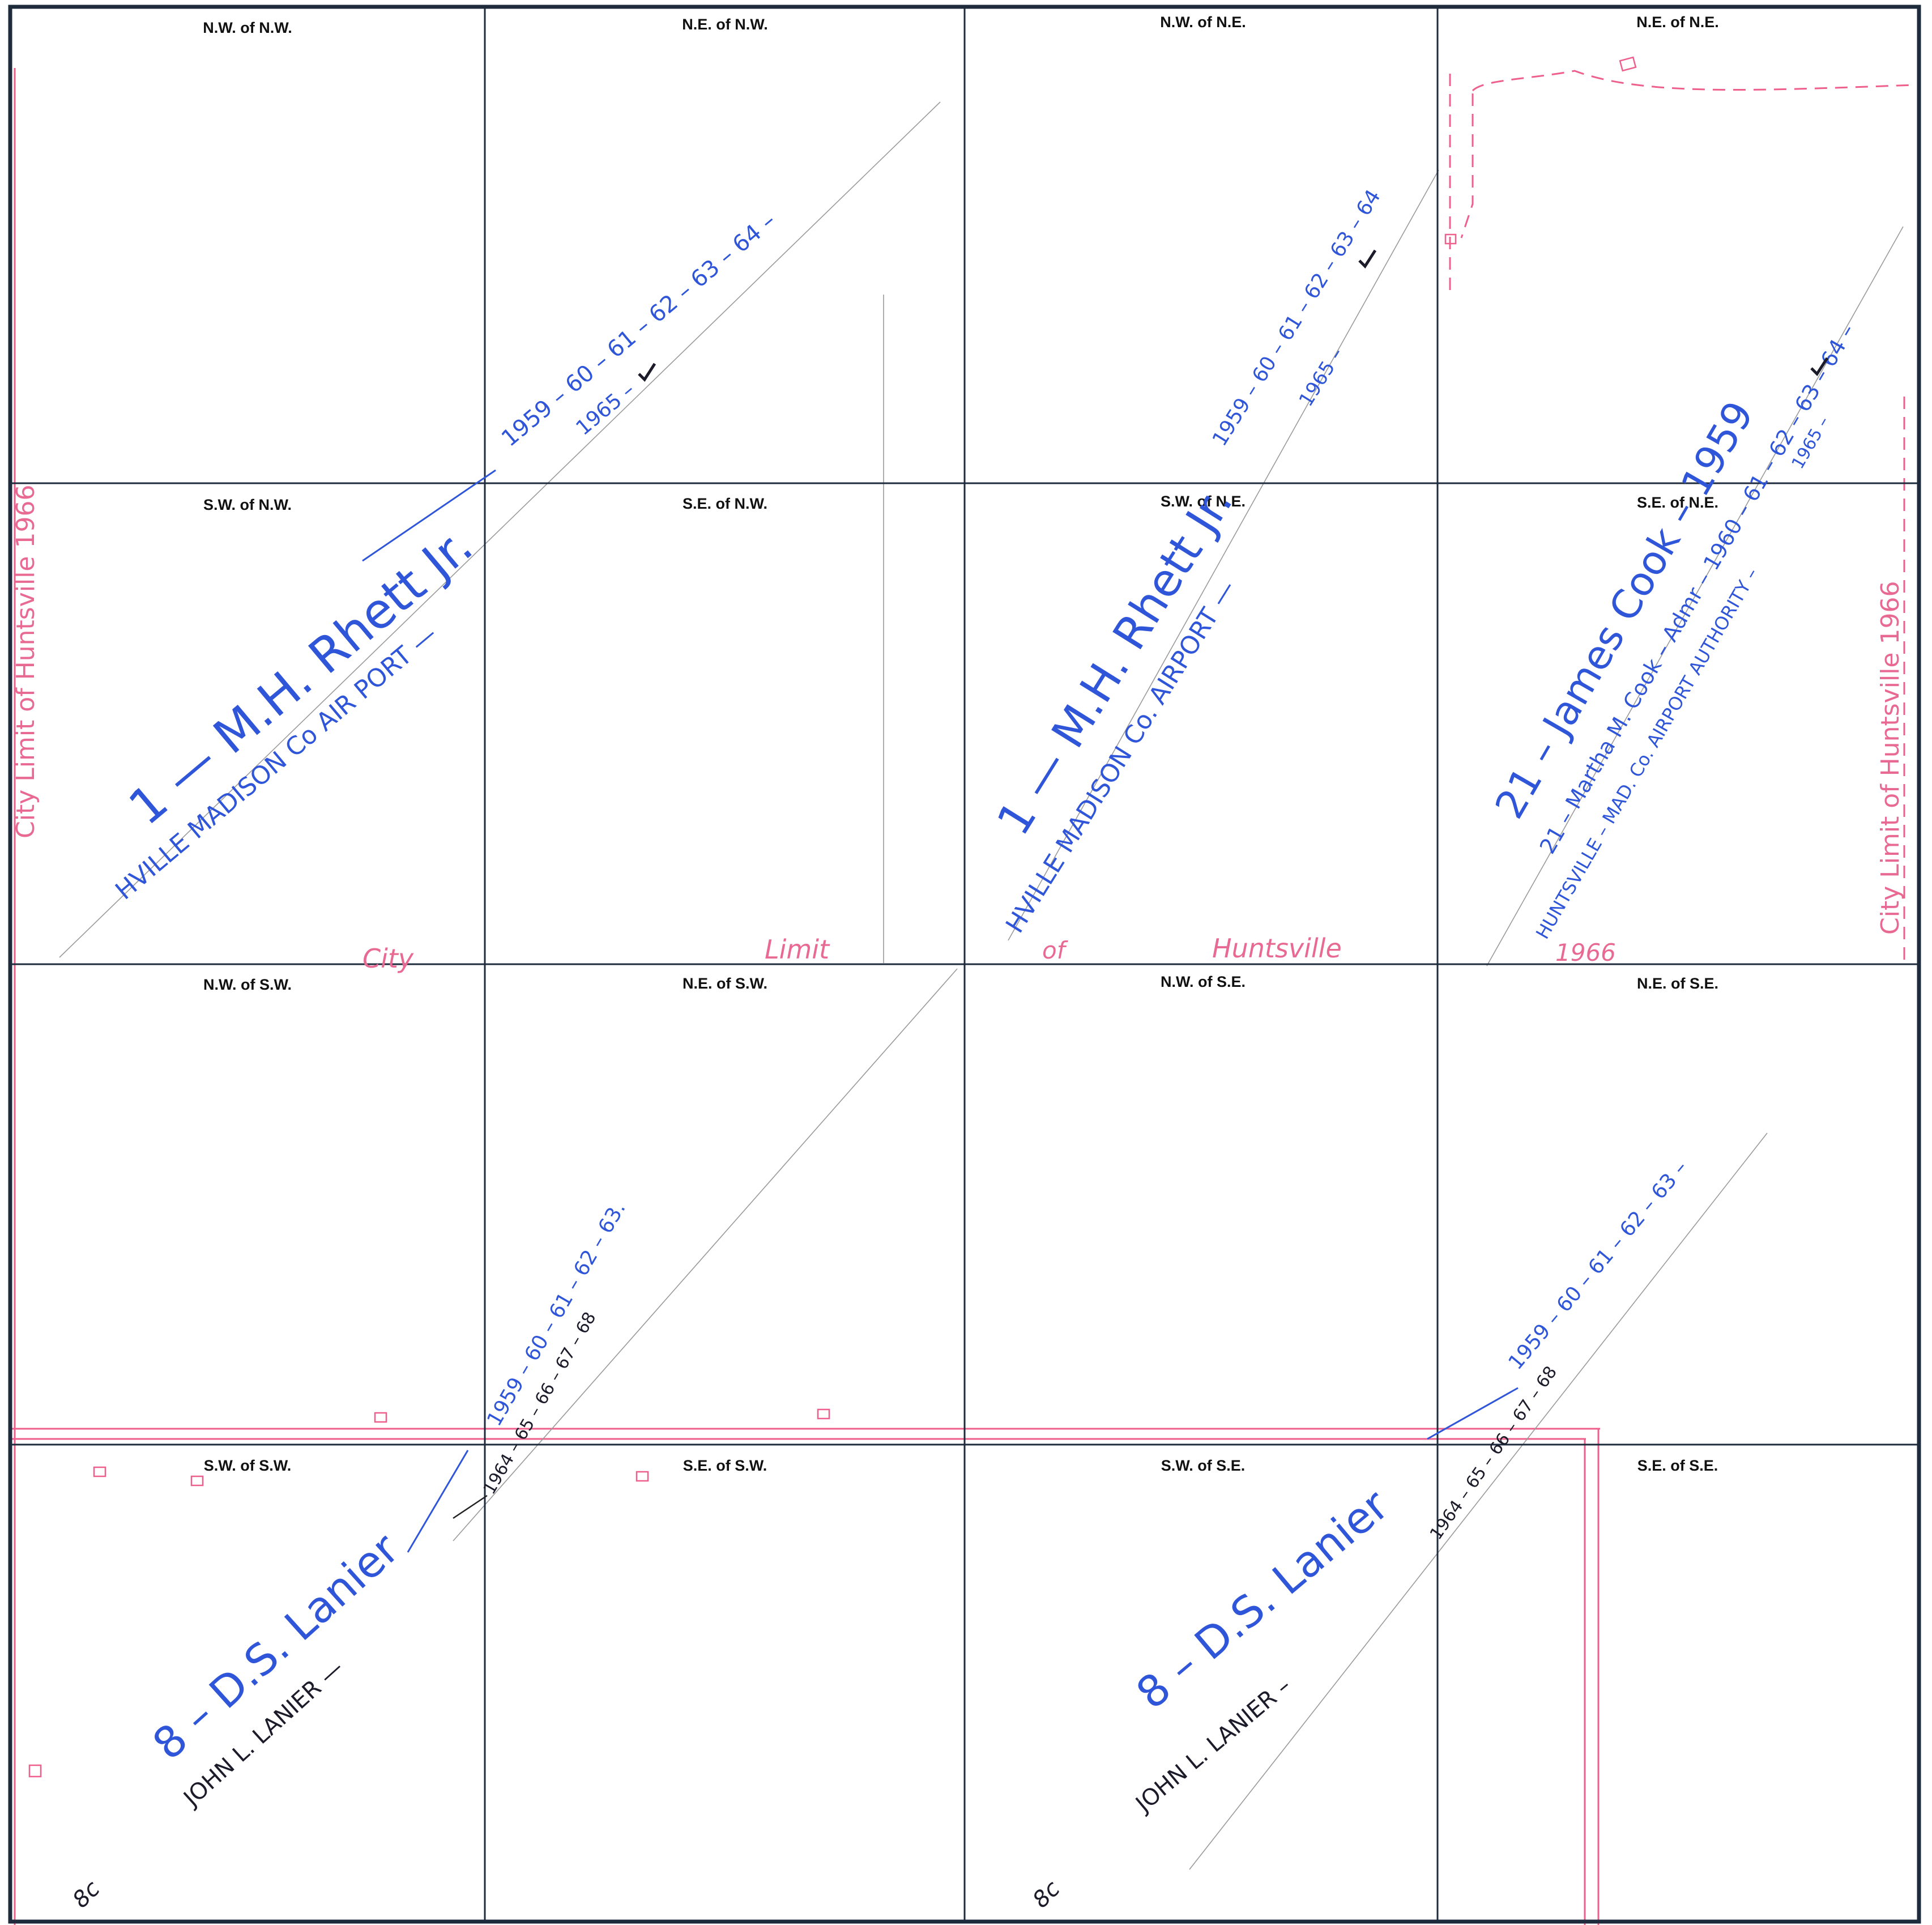 This screenshot has width=1932, height=1925. Describe the element at coordinates (1677, 983) in the screenshot. I see `header-ne-se: N.E. of S.E.` at that location.